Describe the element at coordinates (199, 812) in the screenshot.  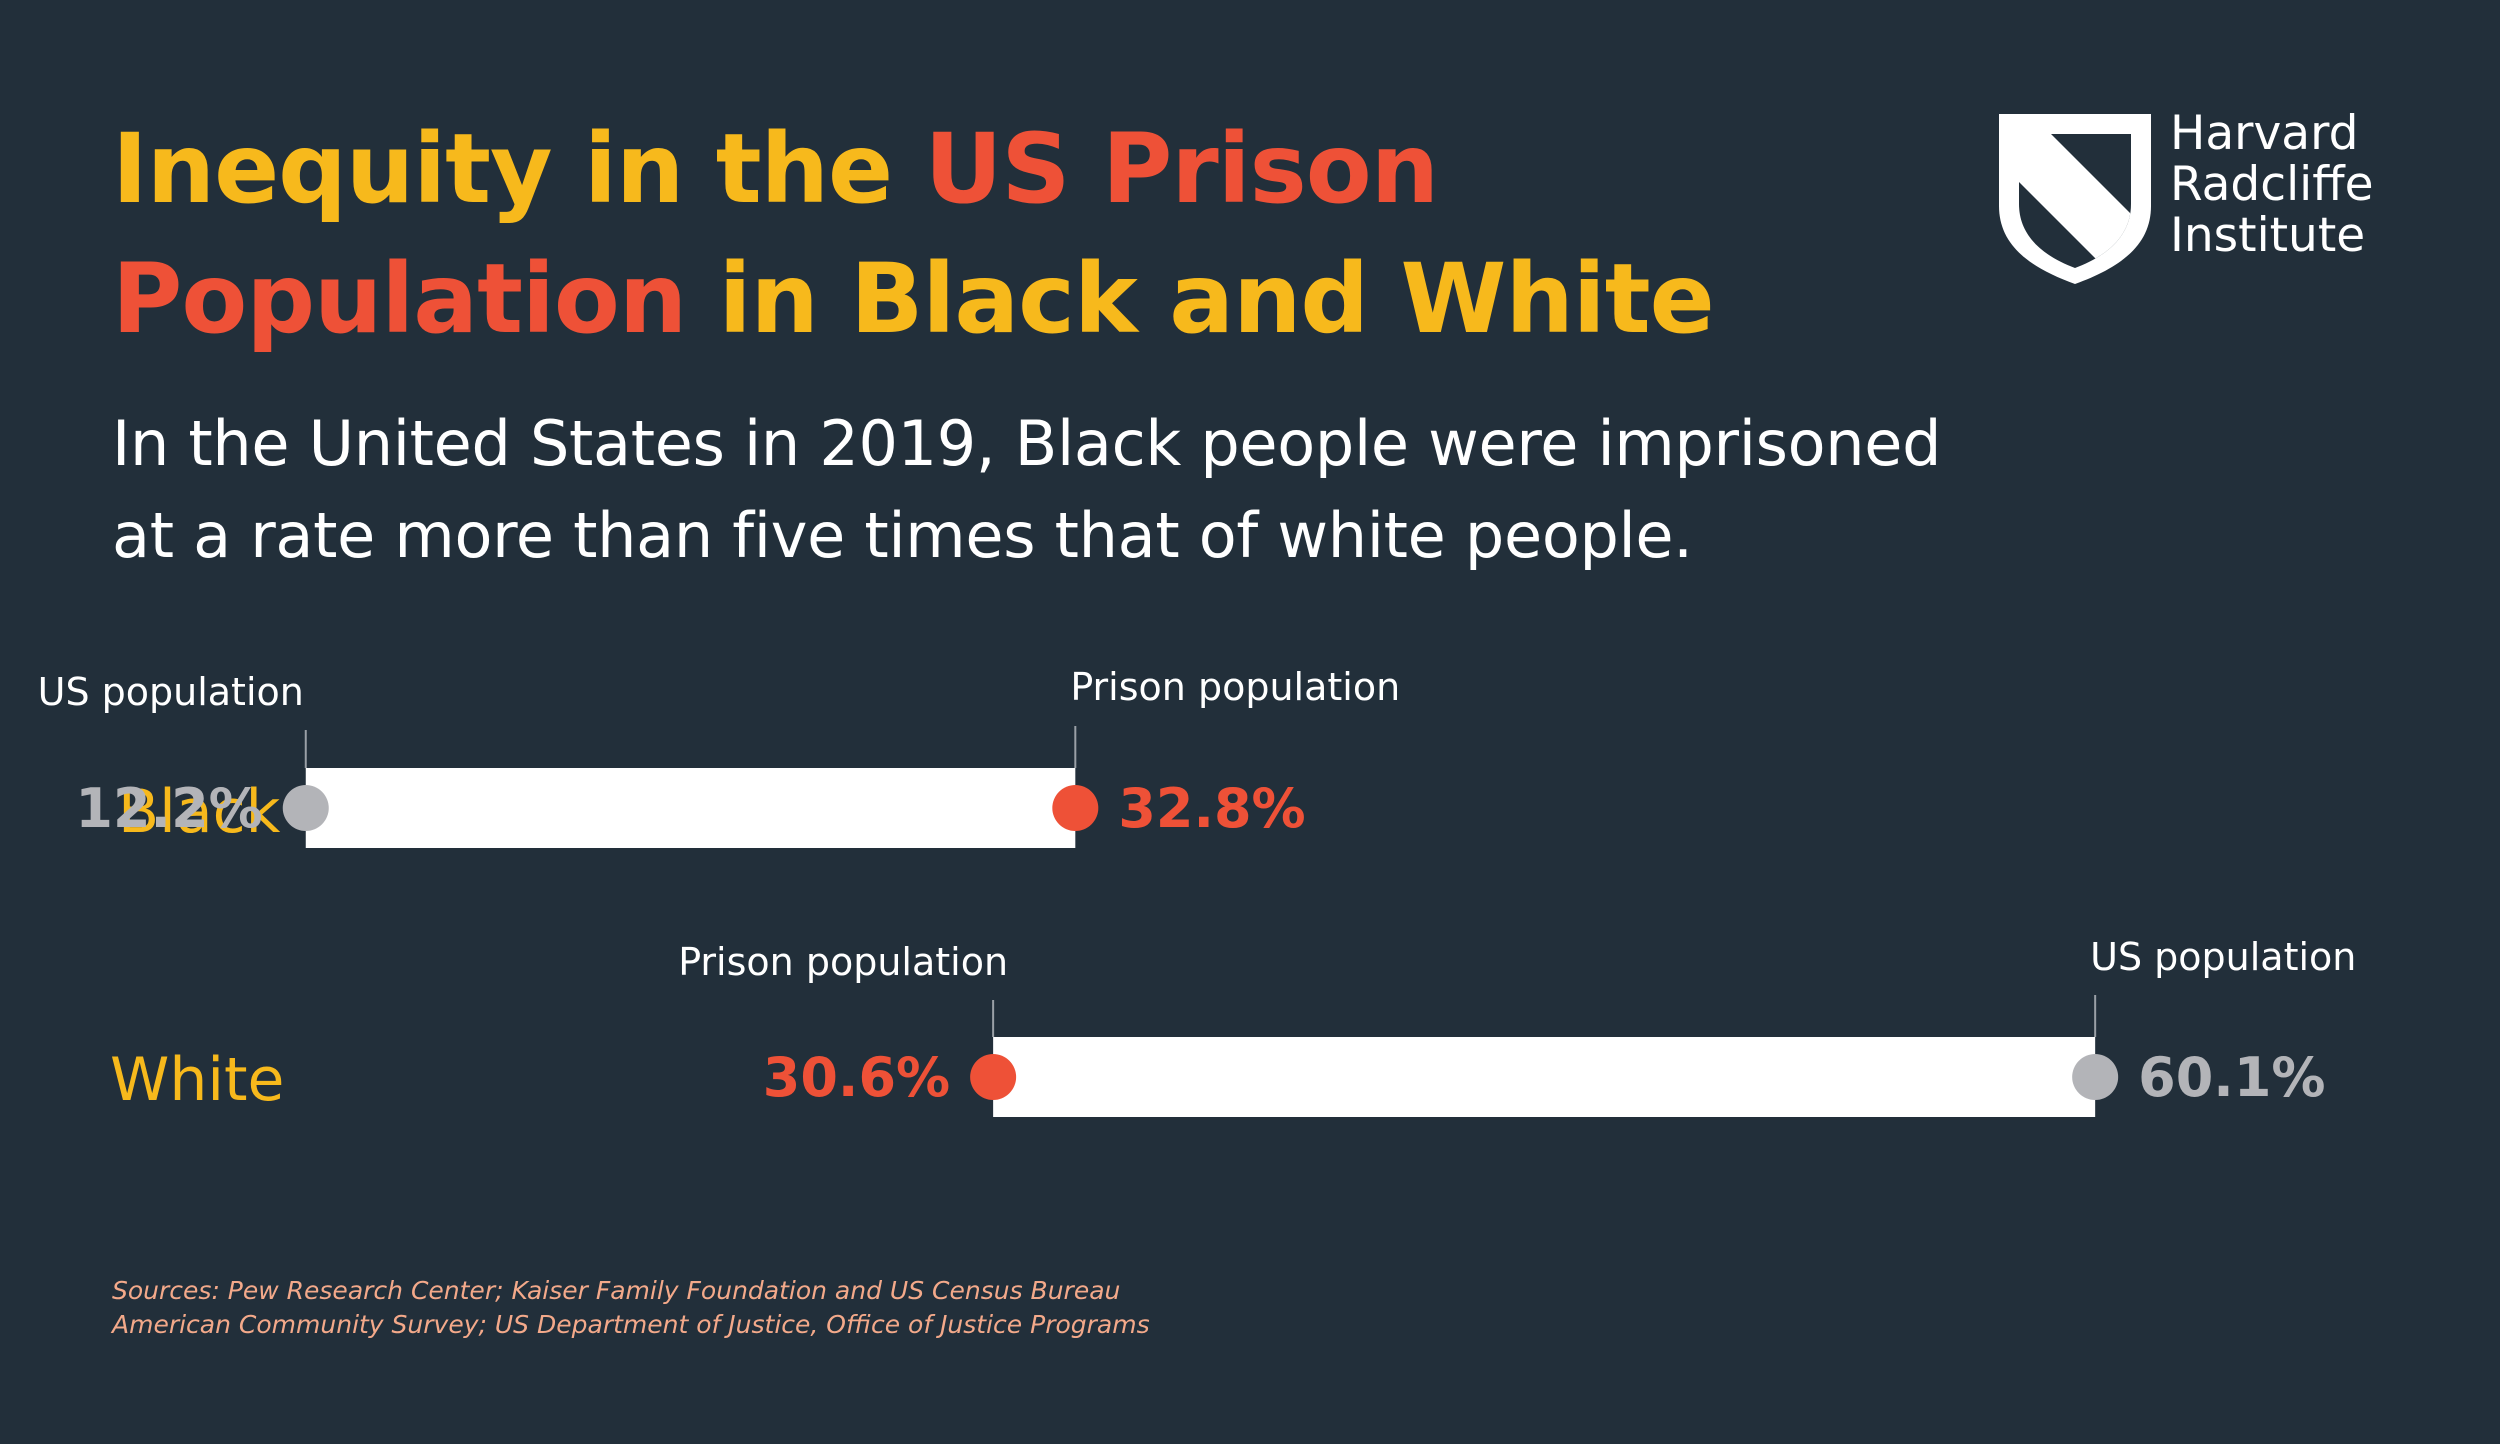
I see `row-label-black: Black` at that location.